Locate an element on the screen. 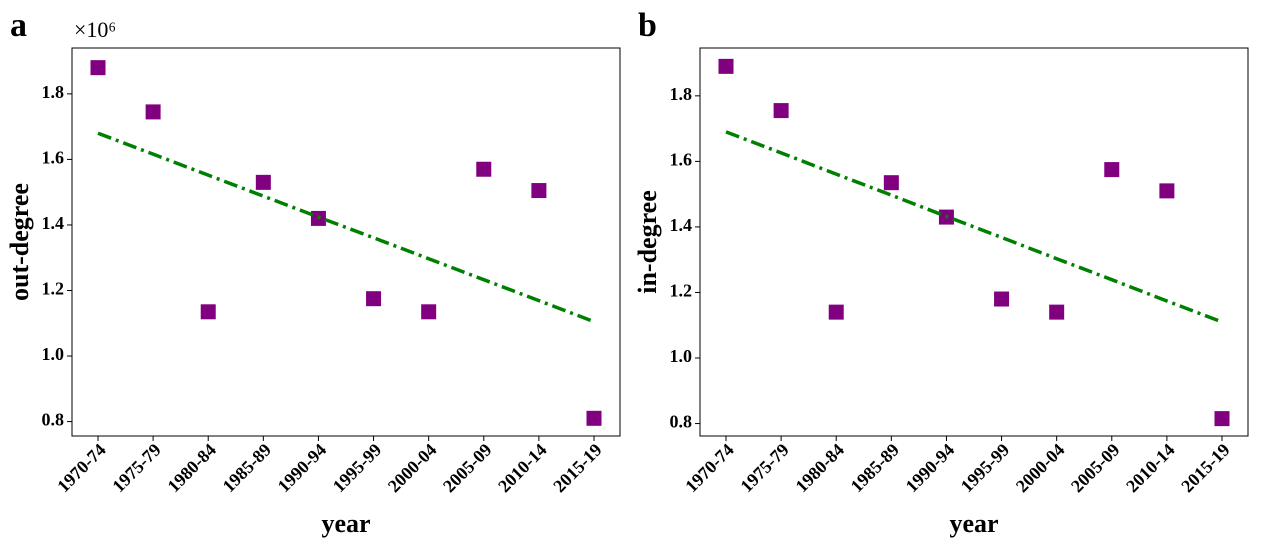 Image resolution: width=1269 pixels, height=559 pixels. panel-label: a is located at coordinates (18, 25).